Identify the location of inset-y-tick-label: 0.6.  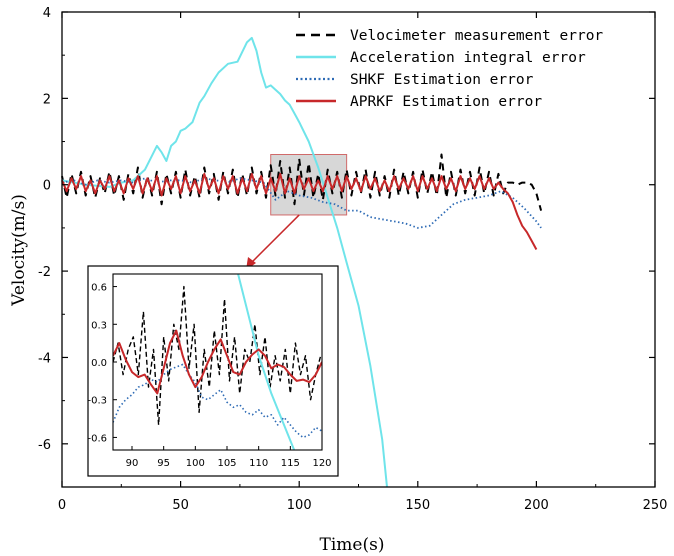
(99, 288).